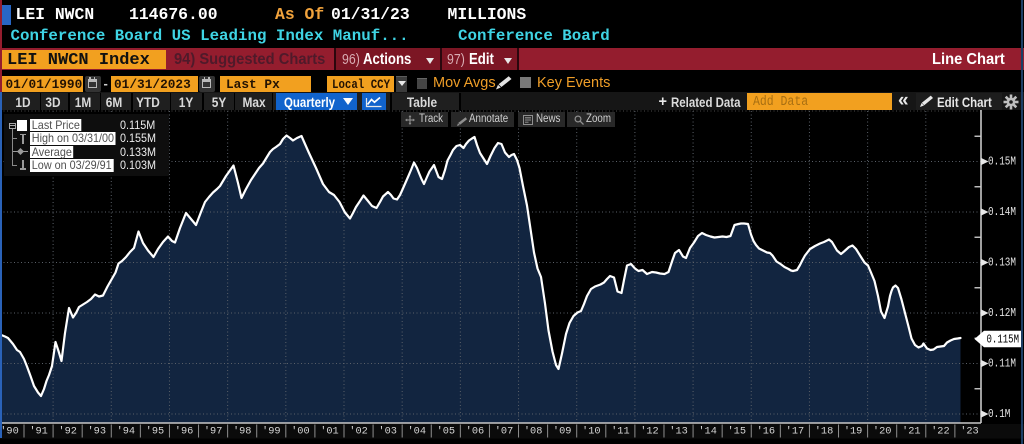 This screenshot has width=1024, height=444. I want to click on svg-text: '20, so click(882, 432).